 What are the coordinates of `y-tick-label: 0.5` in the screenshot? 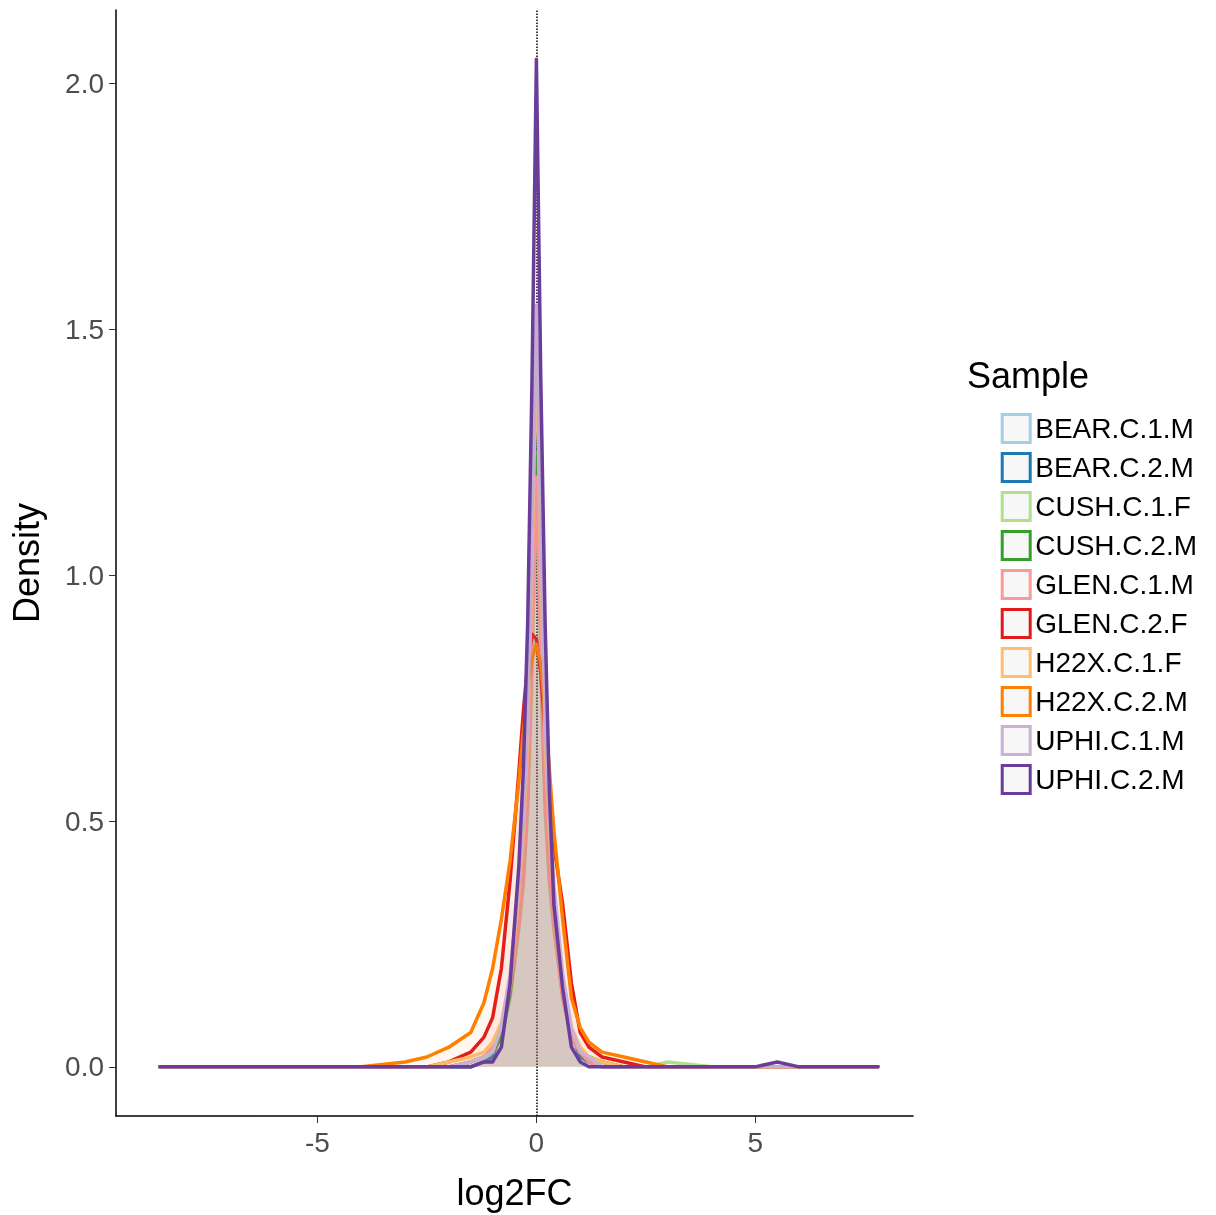 It's located at (84, 821).